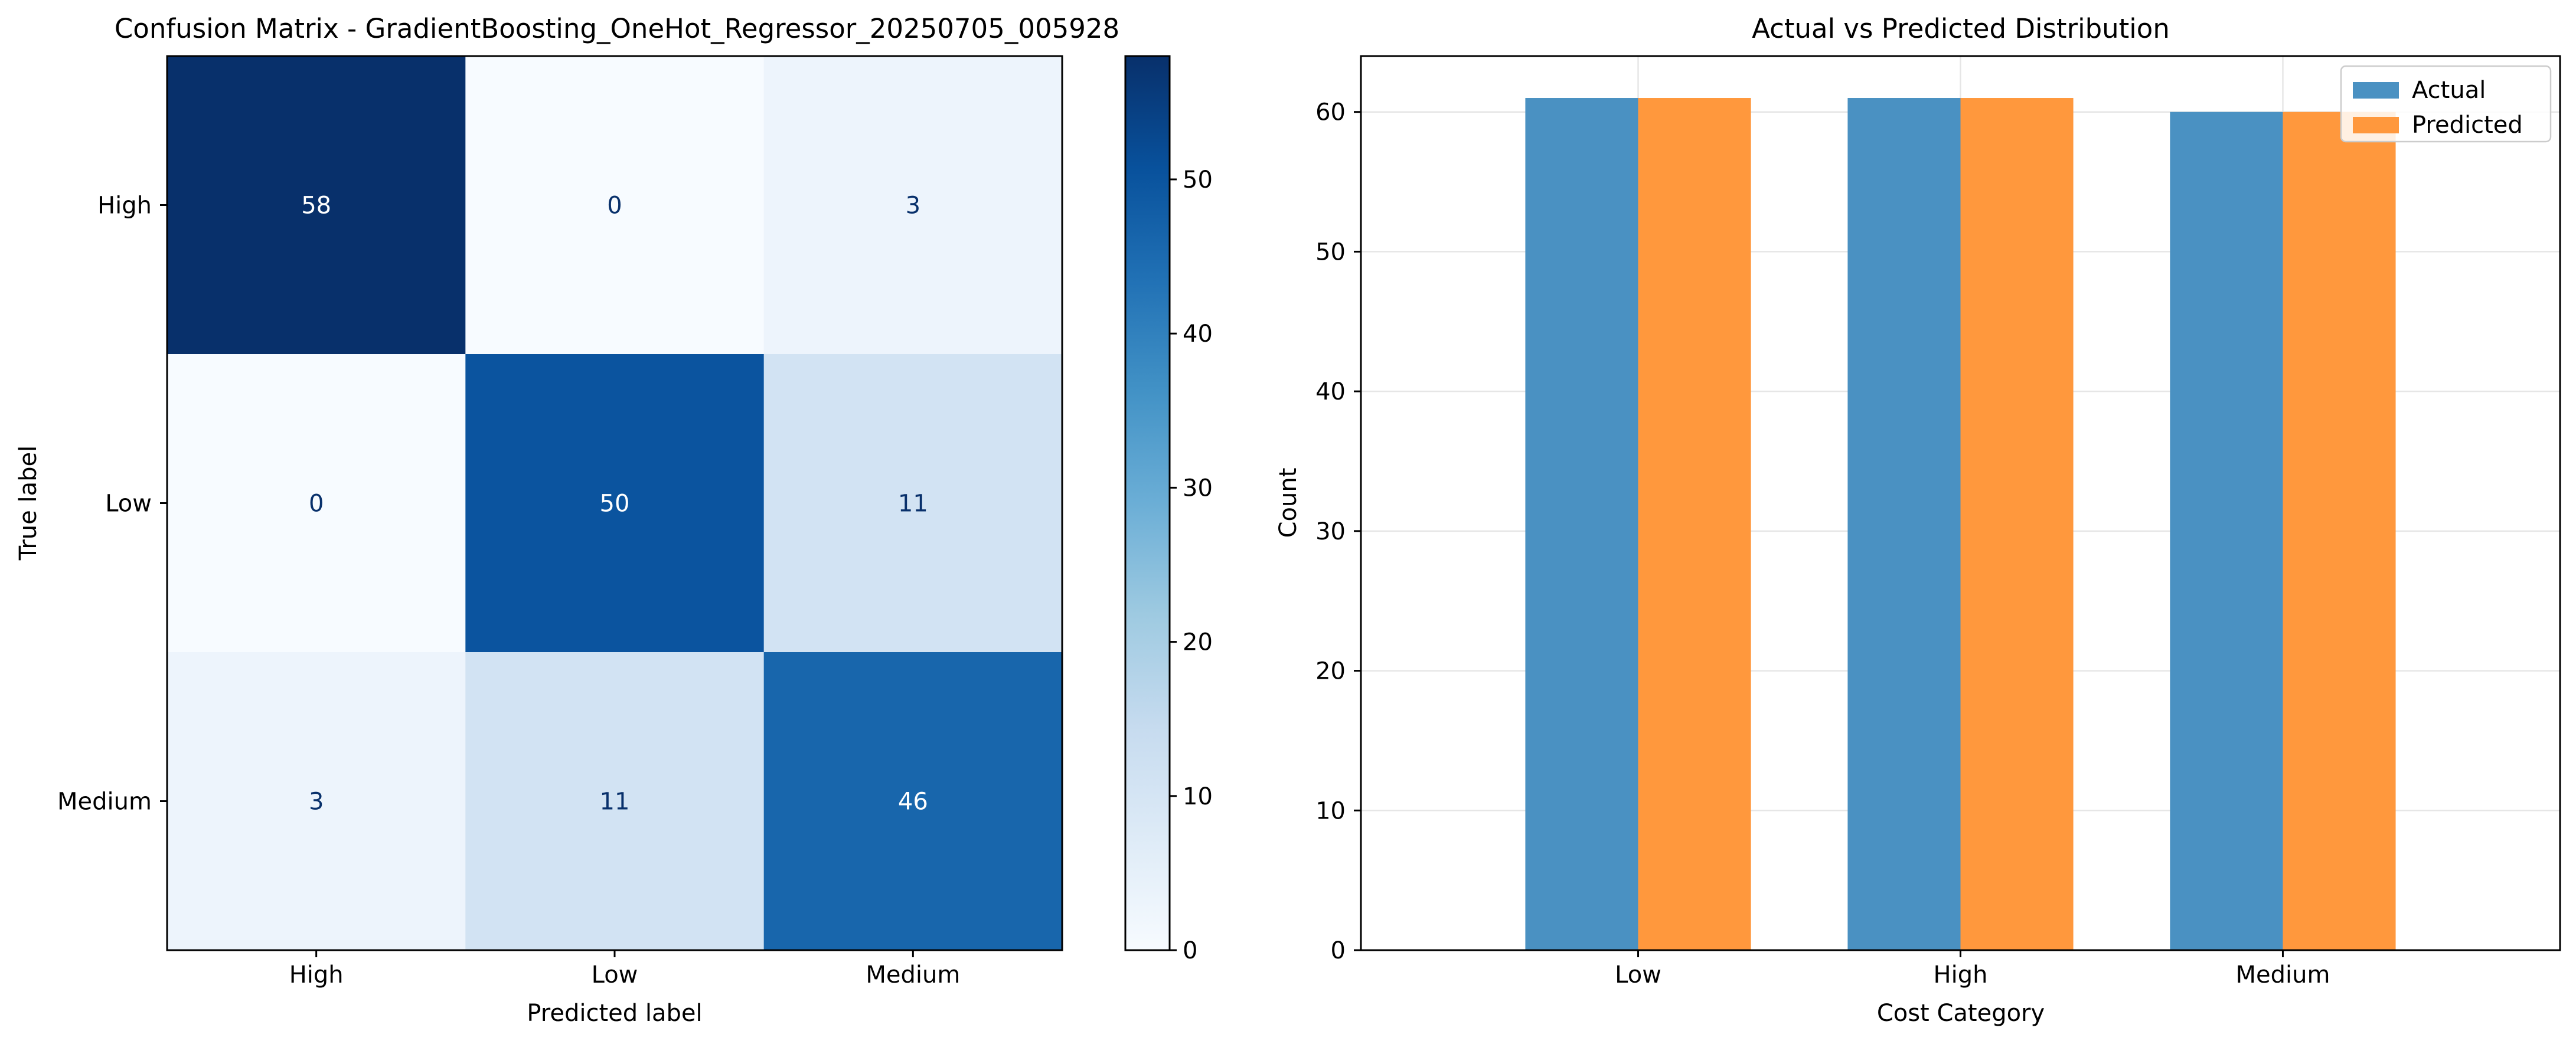  Describe the element at coordinates (128, 504) in the screenshot. I see `confusion-matrix-y-tick-label: Low` at that location.